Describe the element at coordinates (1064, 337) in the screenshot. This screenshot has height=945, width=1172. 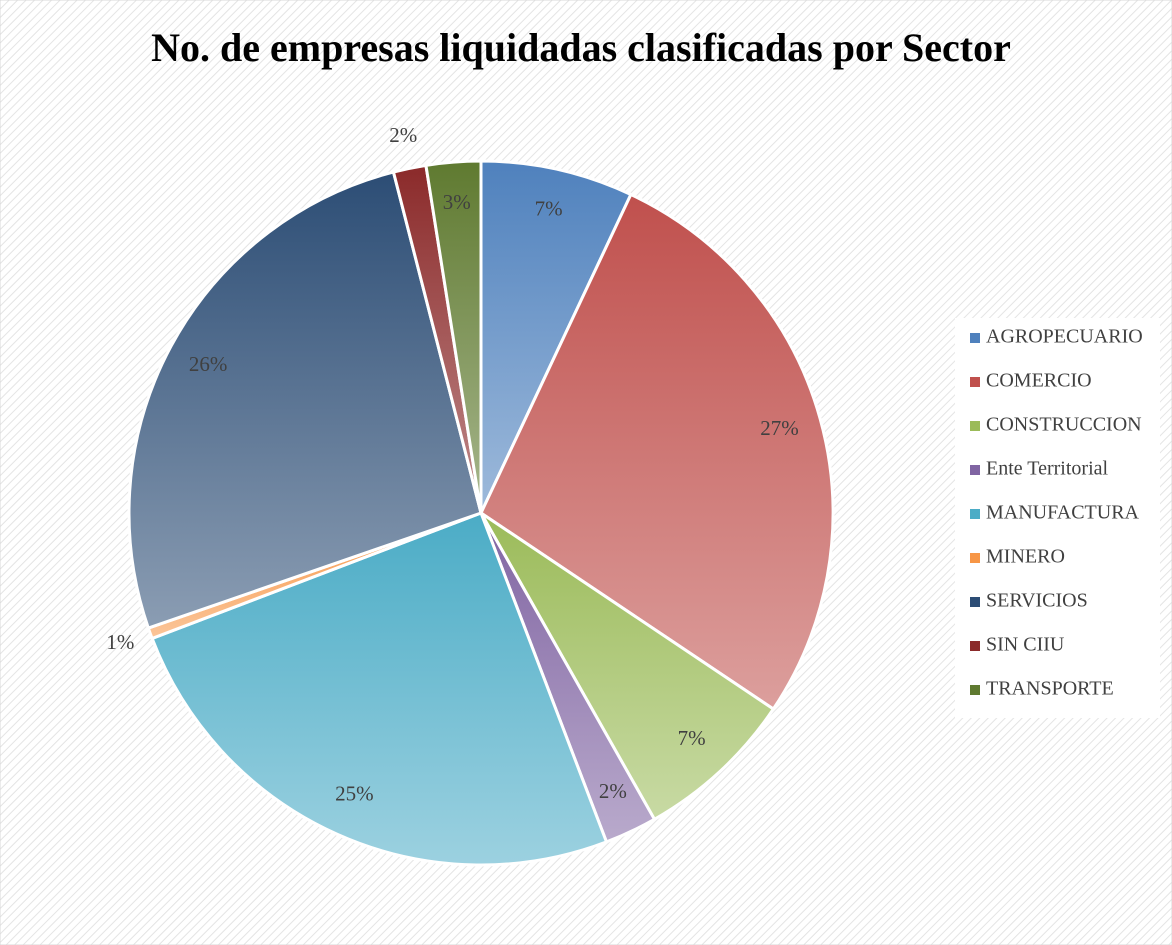
I see `legend-label: AGROPECUARIO` at that location.